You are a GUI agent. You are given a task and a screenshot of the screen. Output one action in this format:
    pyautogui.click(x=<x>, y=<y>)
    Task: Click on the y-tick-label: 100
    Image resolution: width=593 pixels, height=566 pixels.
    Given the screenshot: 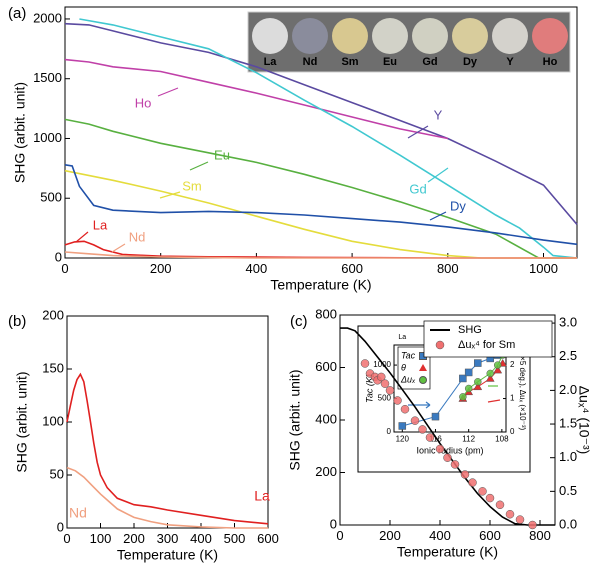 What is the action you would take?
    pyautogui.click(x=53, y=420)
    